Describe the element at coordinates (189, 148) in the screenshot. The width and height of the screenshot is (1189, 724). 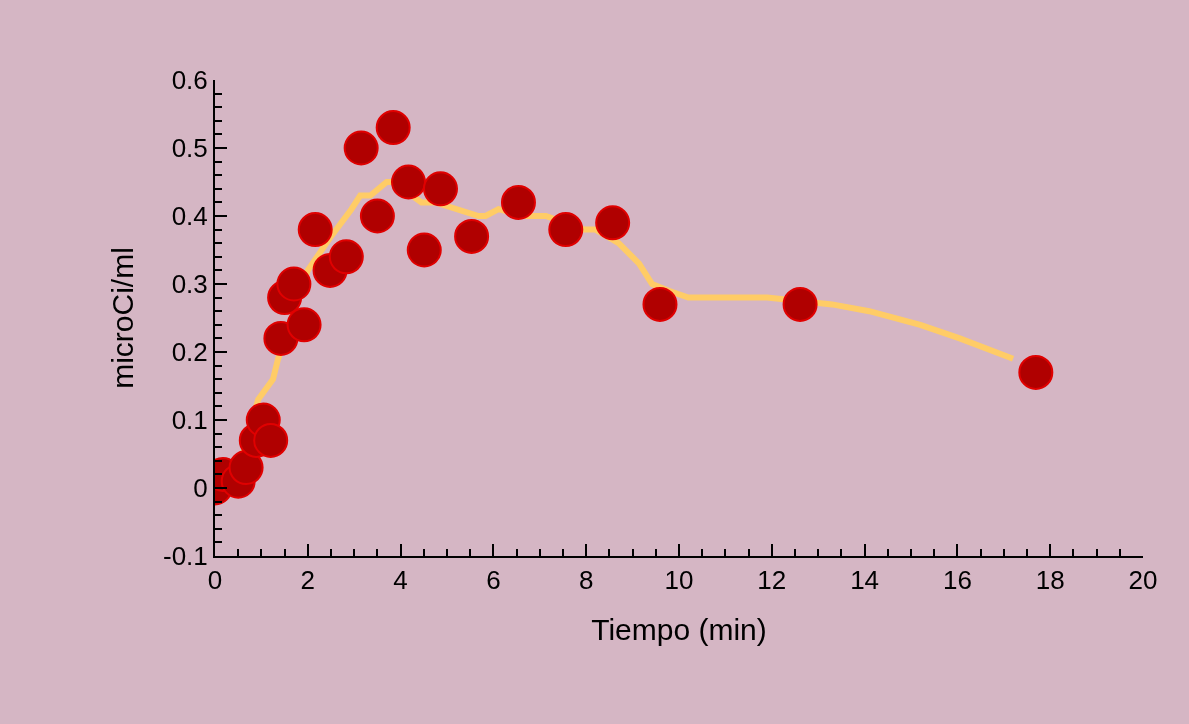
I see `y-tick-label: 0.5` at that location.